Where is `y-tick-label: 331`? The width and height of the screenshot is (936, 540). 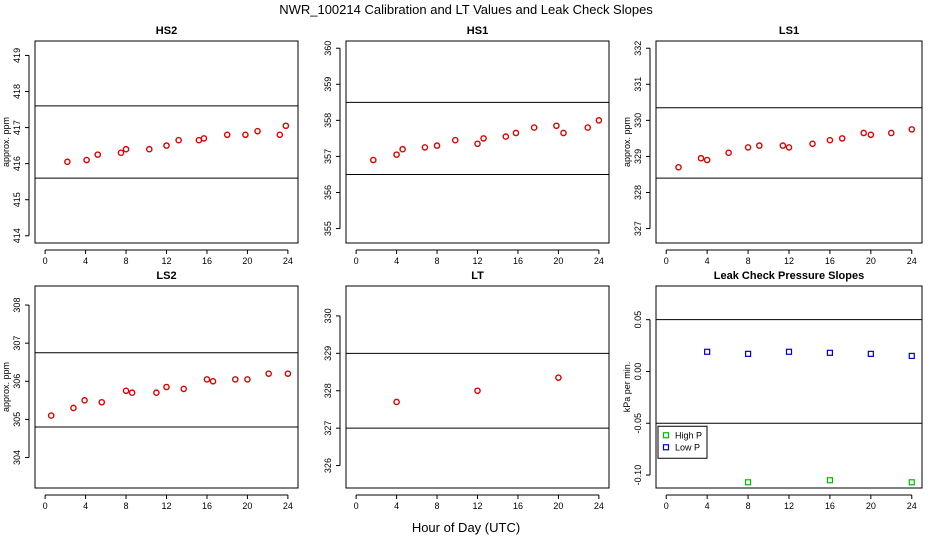
y-tick-label: 331 is located at coordinates (638, 84).